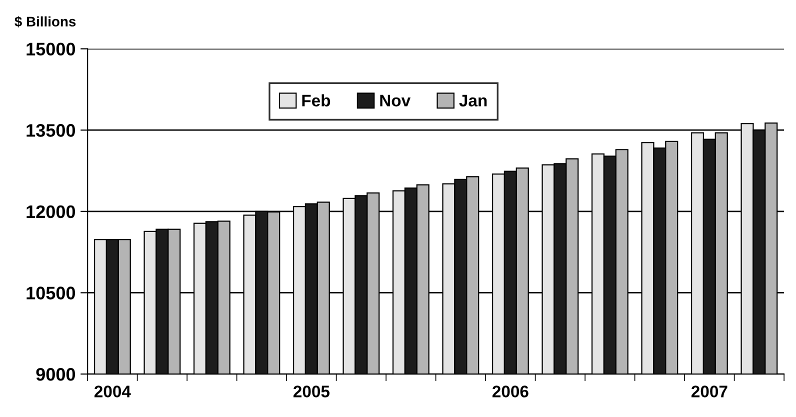  What do you see at coordinates (45, 22) in the screenshot?
I see `y-axis-title: $ Billions` at bounding box center [45, 22].